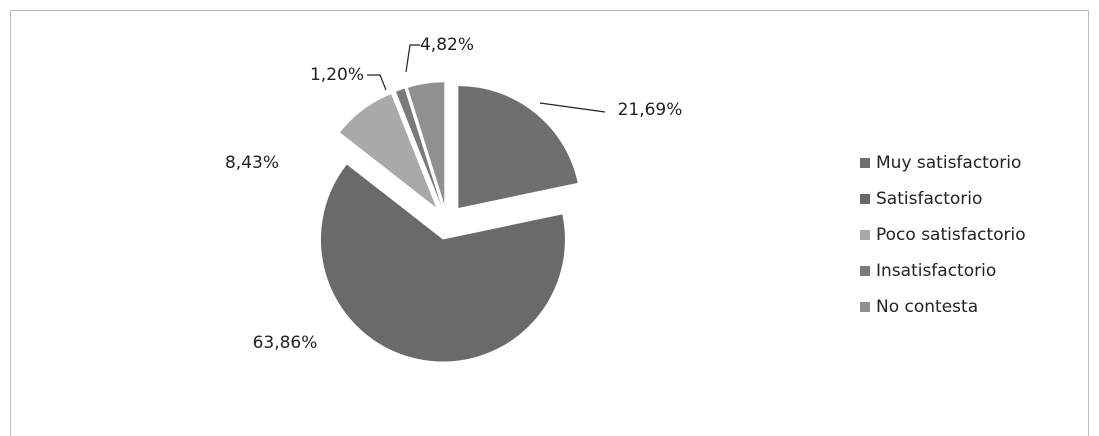 Image resolution: width=1099 pixels, height=436 pixels. What do you see at coordinates (936, 271) in the screenshot?
I see `legend-label: Insatisfactorio` at bounding box center [936, 271].